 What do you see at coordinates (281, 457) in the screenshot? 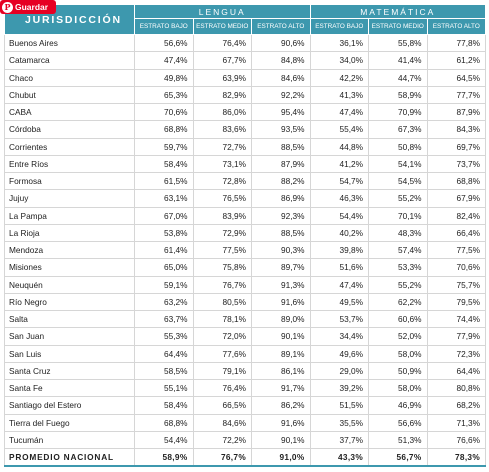
I see `total-cell: 91,0%` at bounding box center [281, 457].